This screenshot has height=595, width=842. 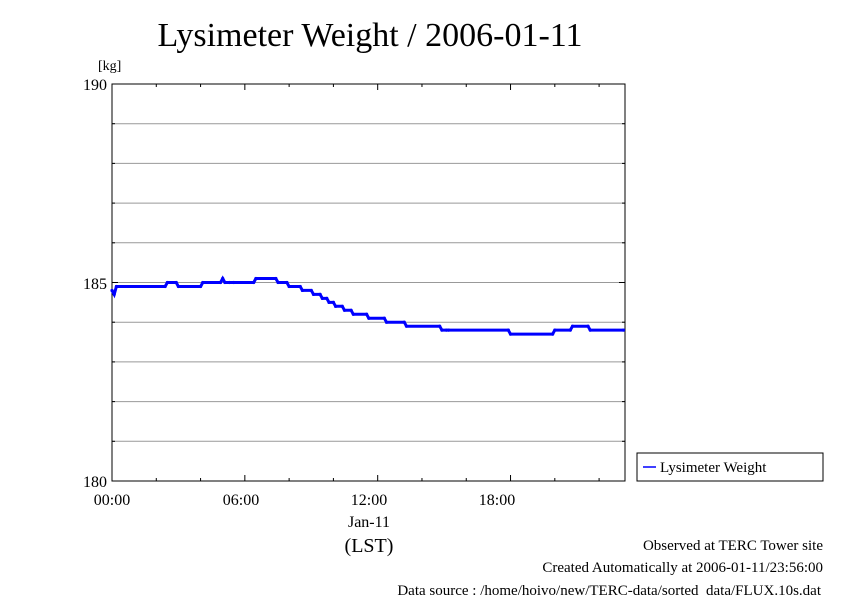 What do you see at coordinates (369, 35) in the screenshot?
I see `chart-title: Lysimeter Weight / 2006-01-11` at bounding box center [369, 35].